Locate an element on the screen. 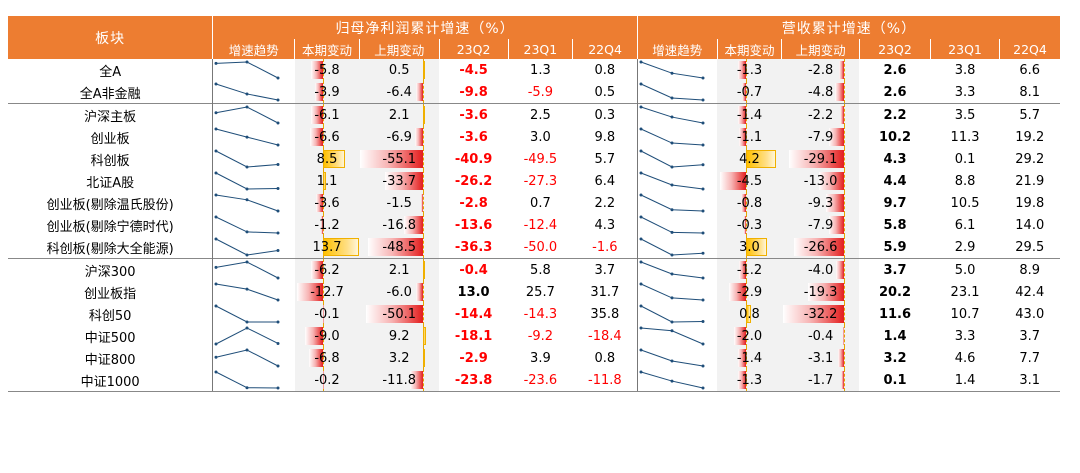 The image size is (1080, 473). sector-name: 创业板(剔除温氏股份) is located at coordinates (110, 205).